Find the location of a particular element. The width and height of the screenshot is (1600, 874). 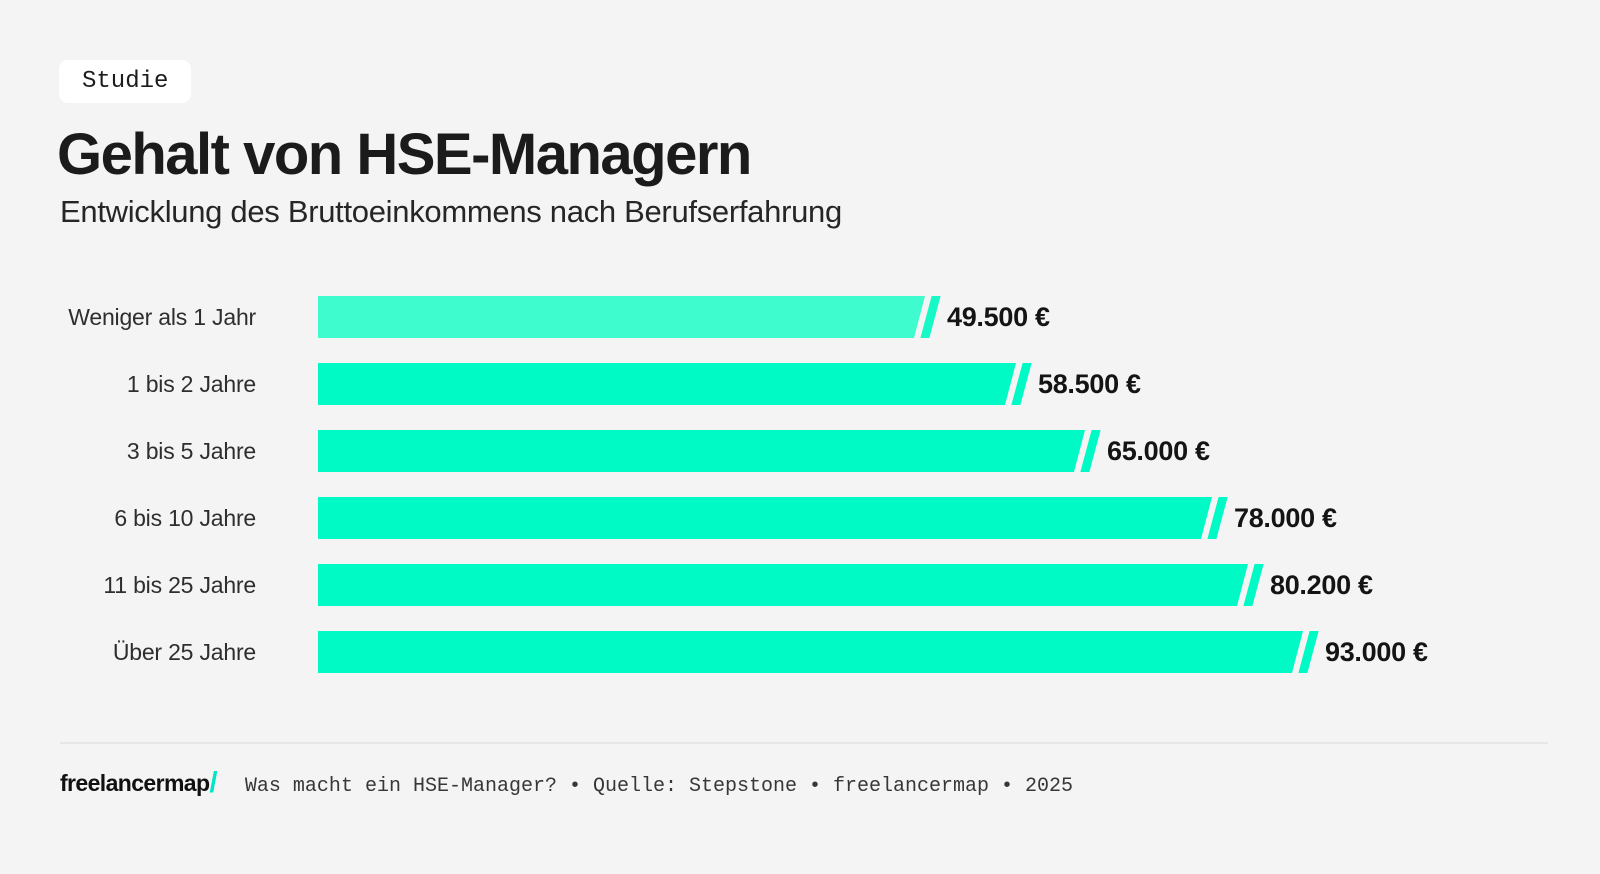

logo-text: freelancermap is located at coordinates (135, 783).